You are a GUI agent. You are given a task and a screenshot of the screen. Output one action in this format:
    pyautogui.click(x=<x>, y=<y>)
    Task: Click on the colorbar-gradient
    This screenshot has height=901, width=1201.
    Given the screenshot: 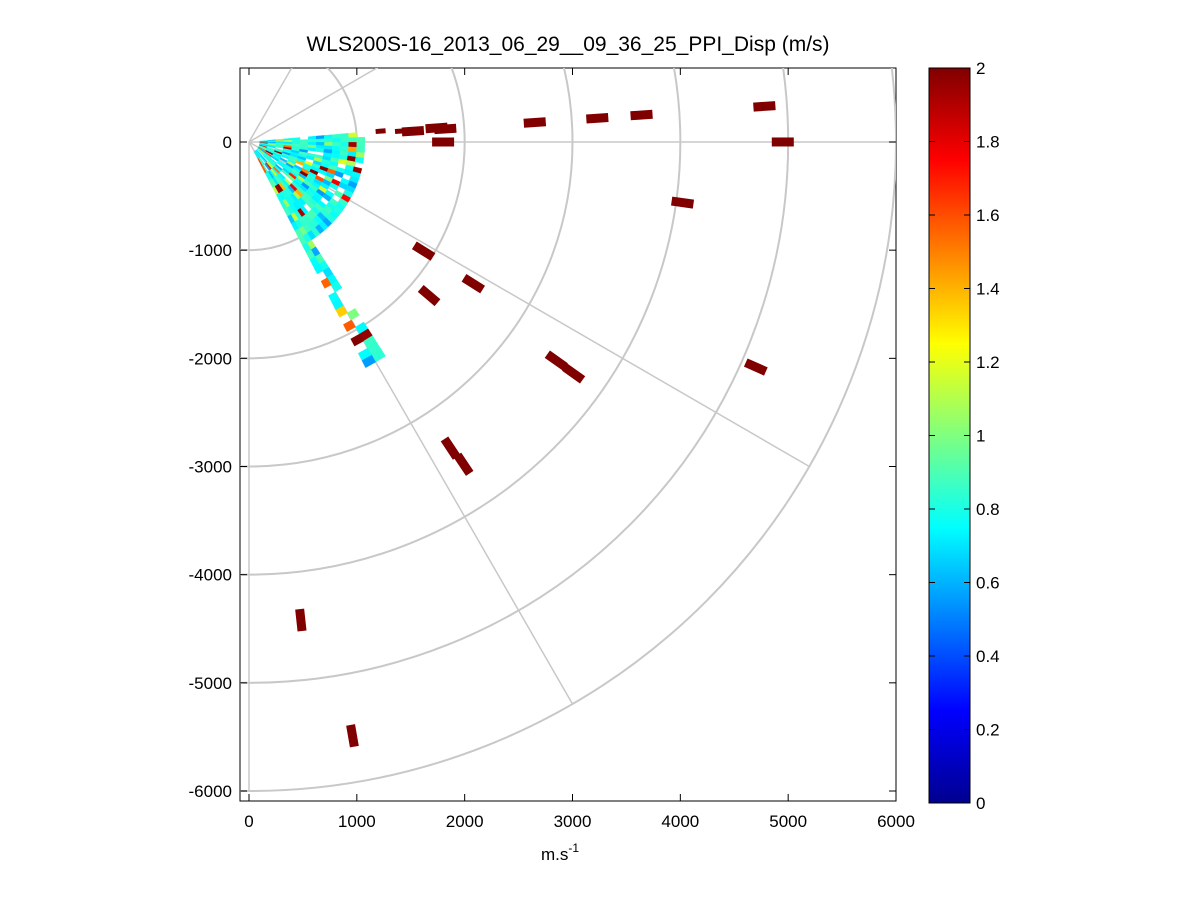 What is the action you would take?
    pyautogui.click(x=949, y=435)
    